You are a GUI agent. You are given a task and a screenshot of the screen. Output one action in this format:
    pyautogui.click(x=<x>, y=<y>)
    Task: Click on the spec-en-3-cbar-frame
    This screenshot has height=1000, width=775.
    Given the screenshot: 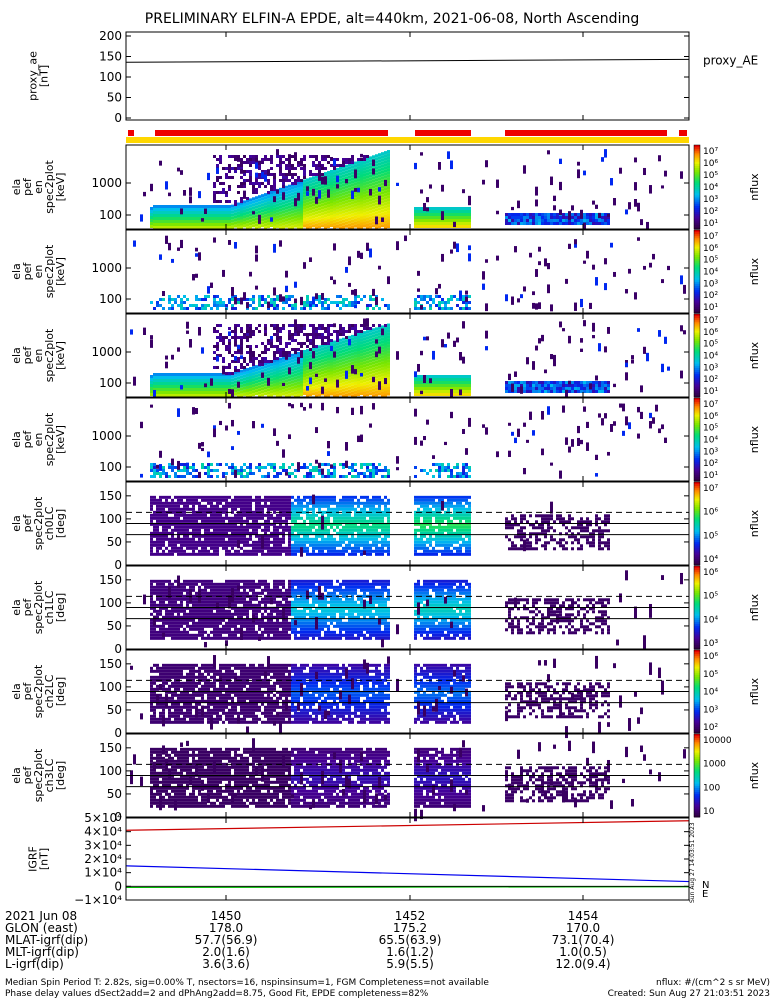 What is the action you would take?
    pyautogui.click(x=697, y=355)
    